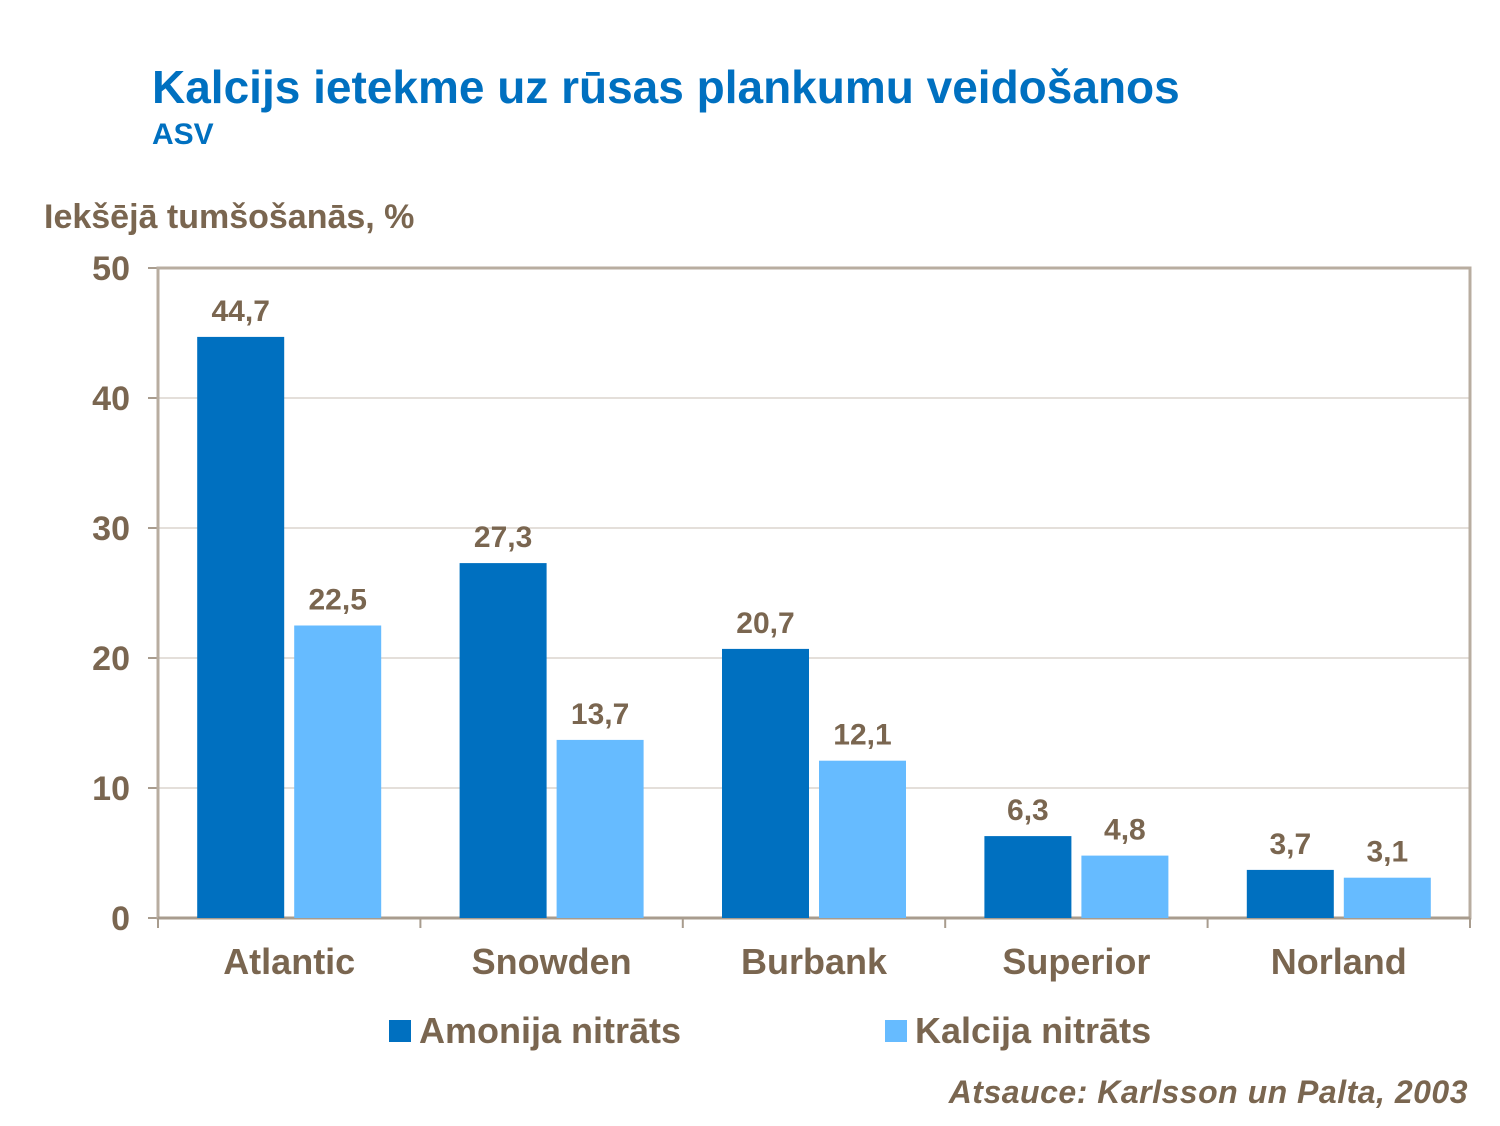 The image size is (1500, 1126). What do you see at coordinates (289, 961) in the screenshot?
I see `x-tick-label: Atlantic` at bounding box center [289, 961].